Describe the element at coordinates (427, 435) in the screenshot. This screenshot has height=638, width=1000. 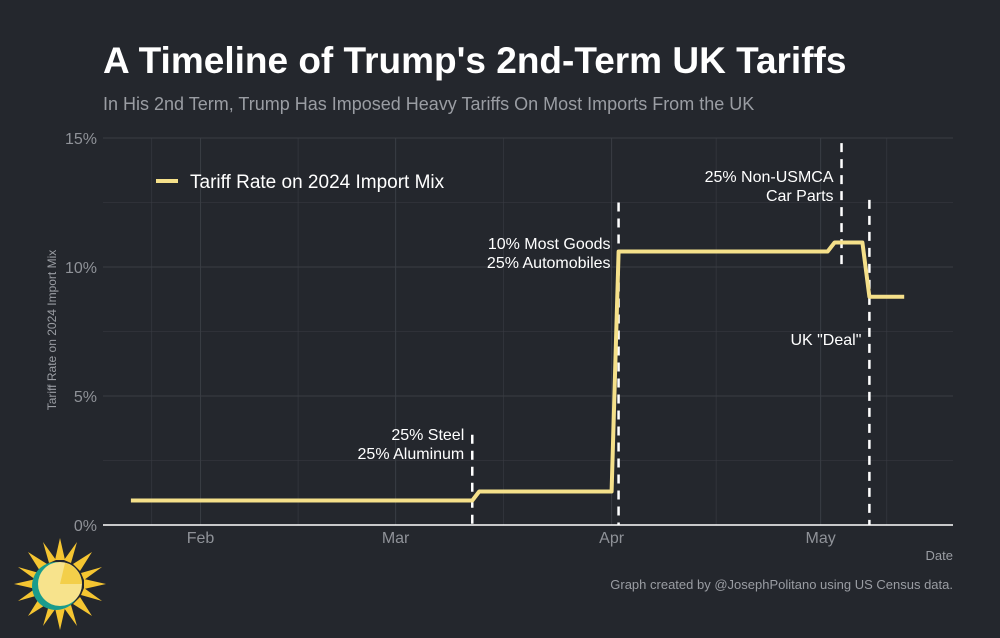
I see `annotation-label: 25% Steel` at that location.